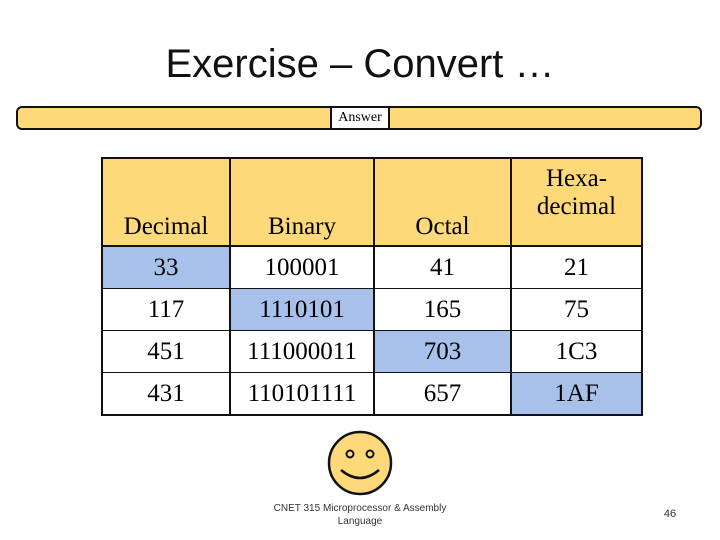  Describe the element at coordinates (442, 393) in the screenshot. I see `table-cell: 657` at that location.